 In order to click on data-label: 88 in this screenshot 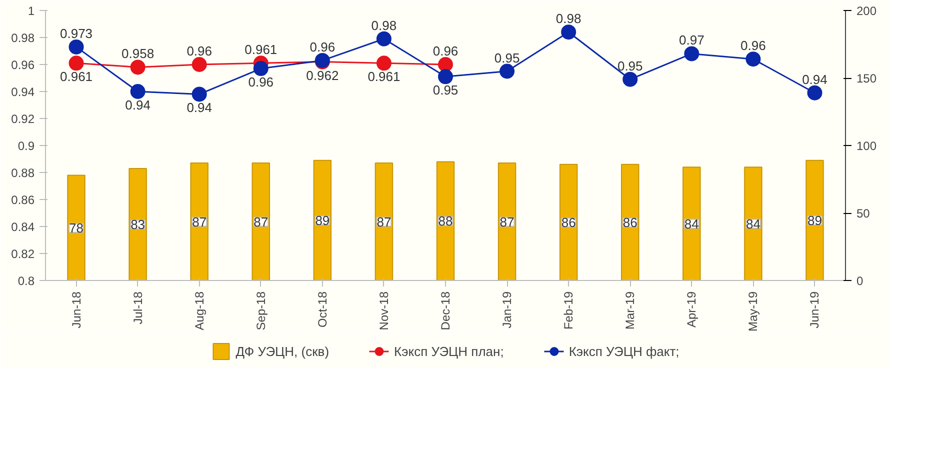, I will do `click(445, 221)`.